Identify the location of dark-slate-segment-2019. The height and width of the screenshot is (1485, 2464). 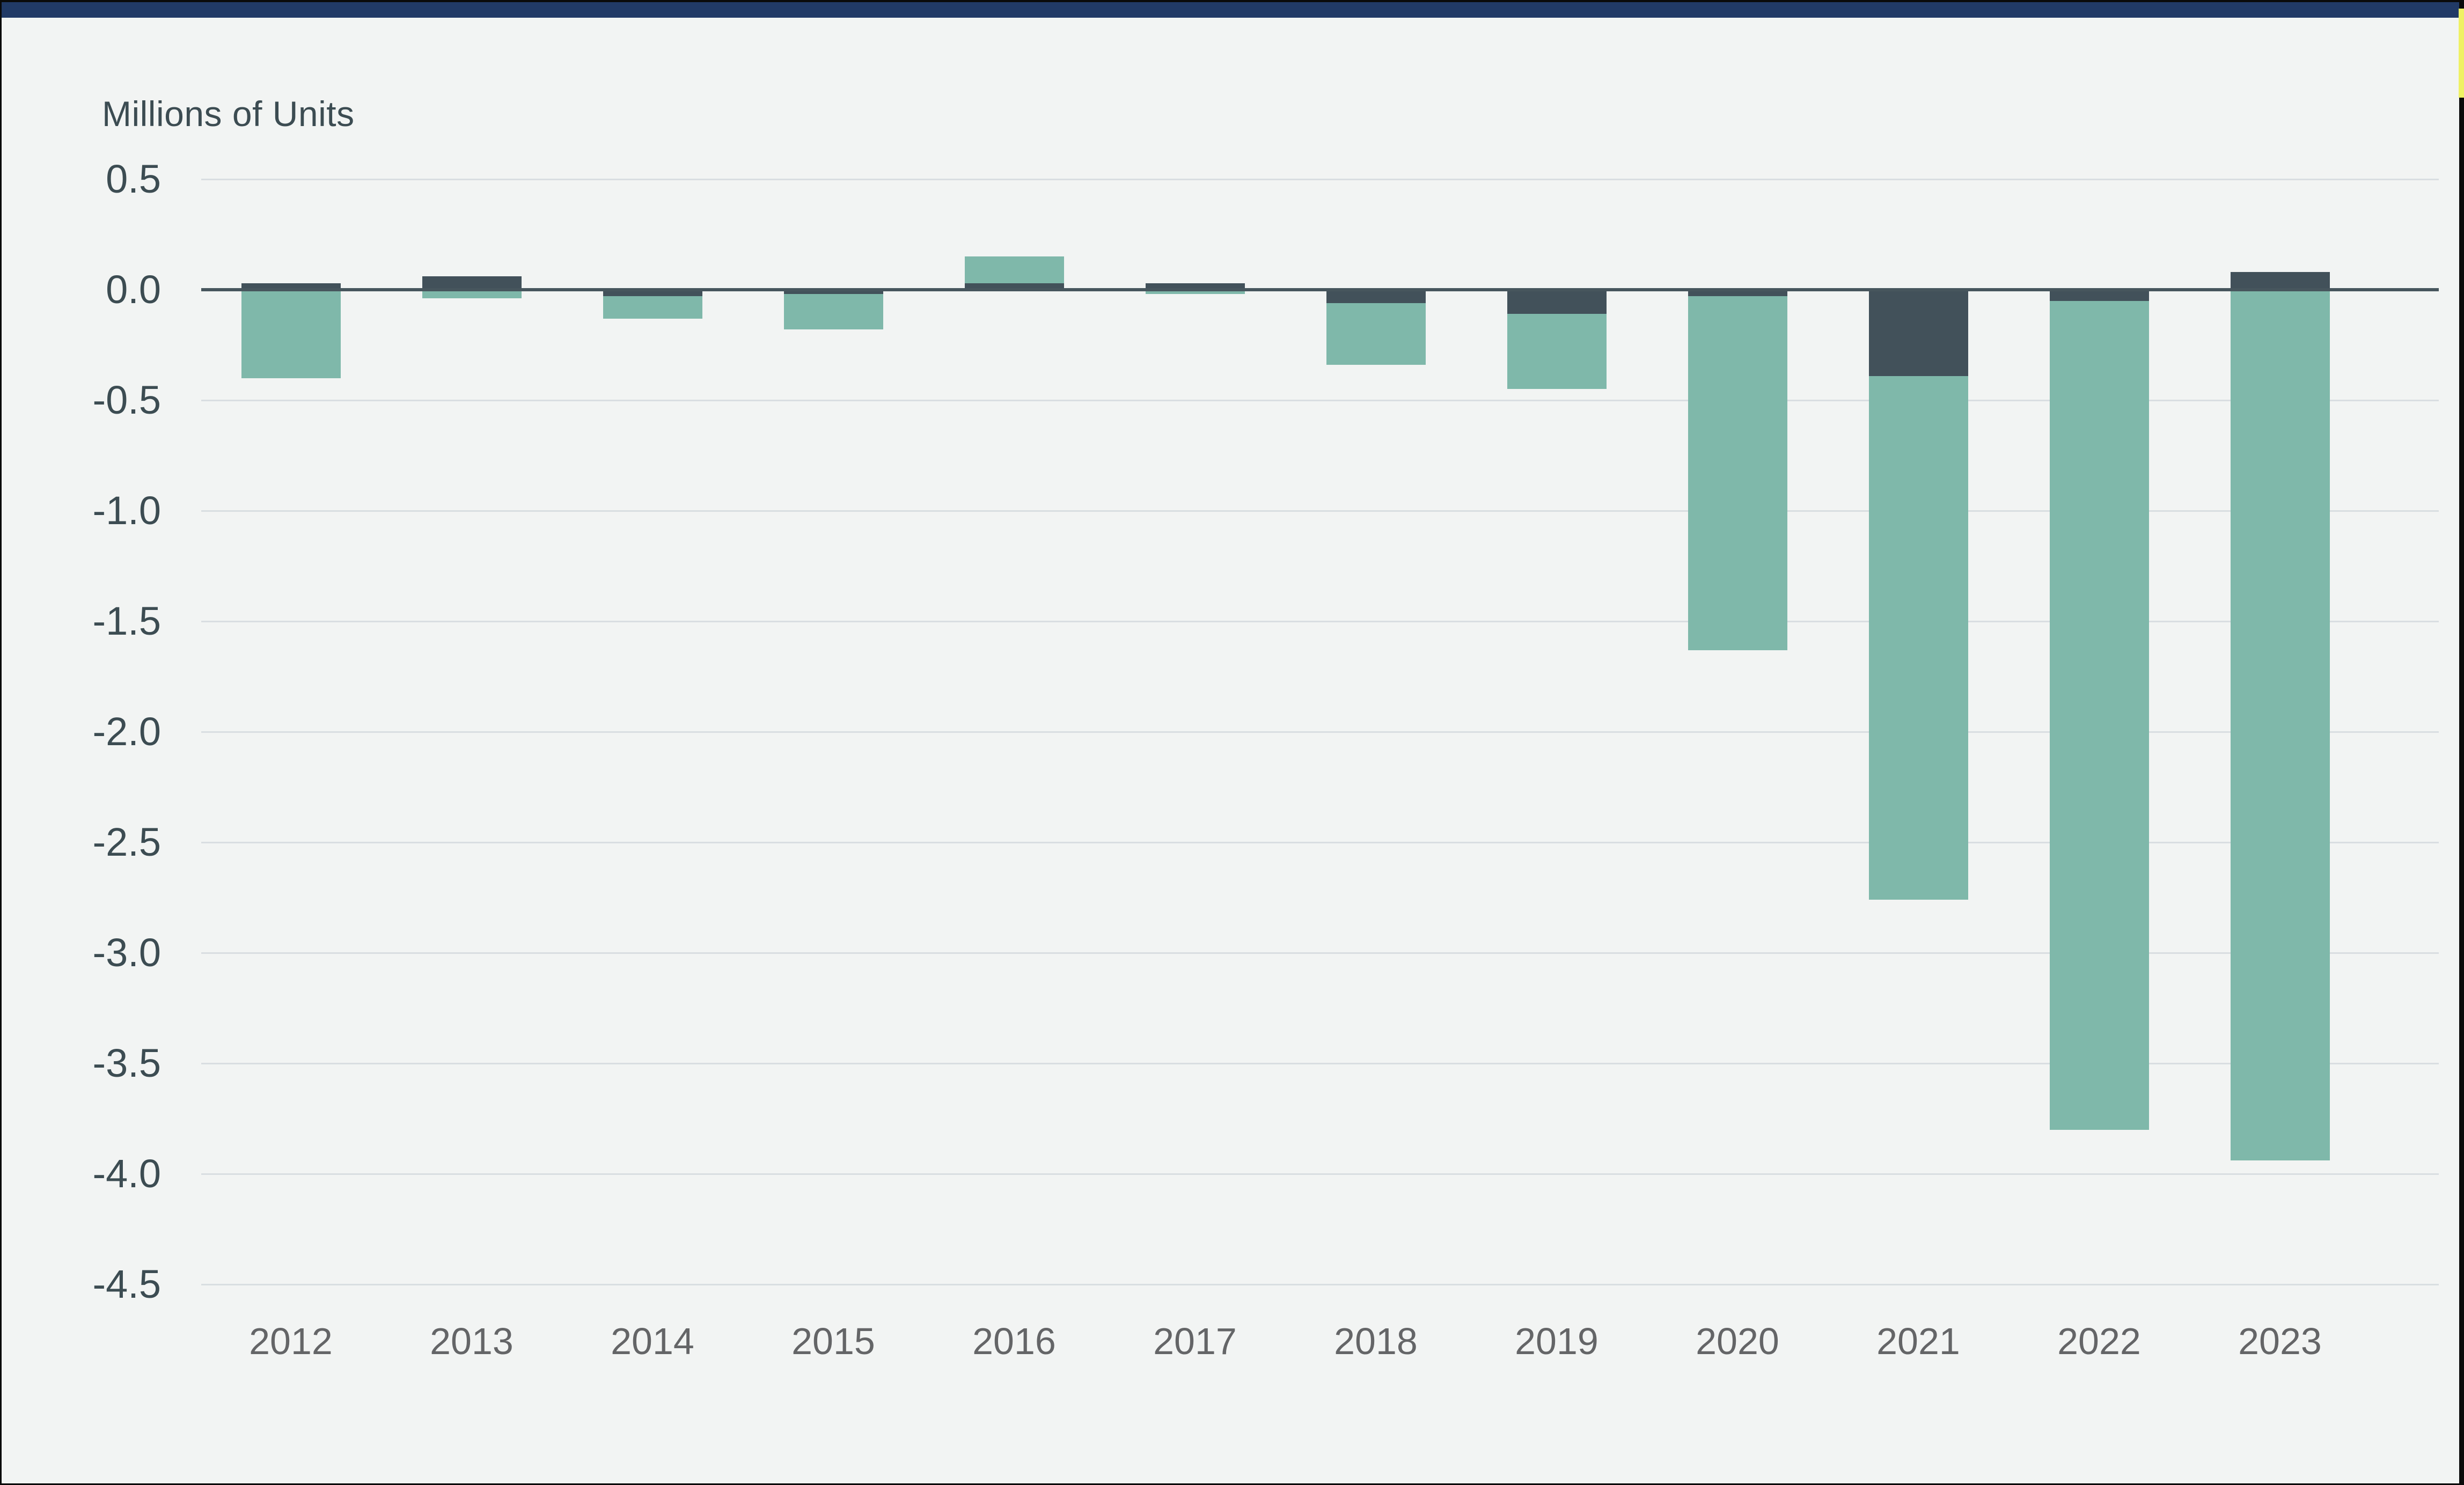
(1557, 302).